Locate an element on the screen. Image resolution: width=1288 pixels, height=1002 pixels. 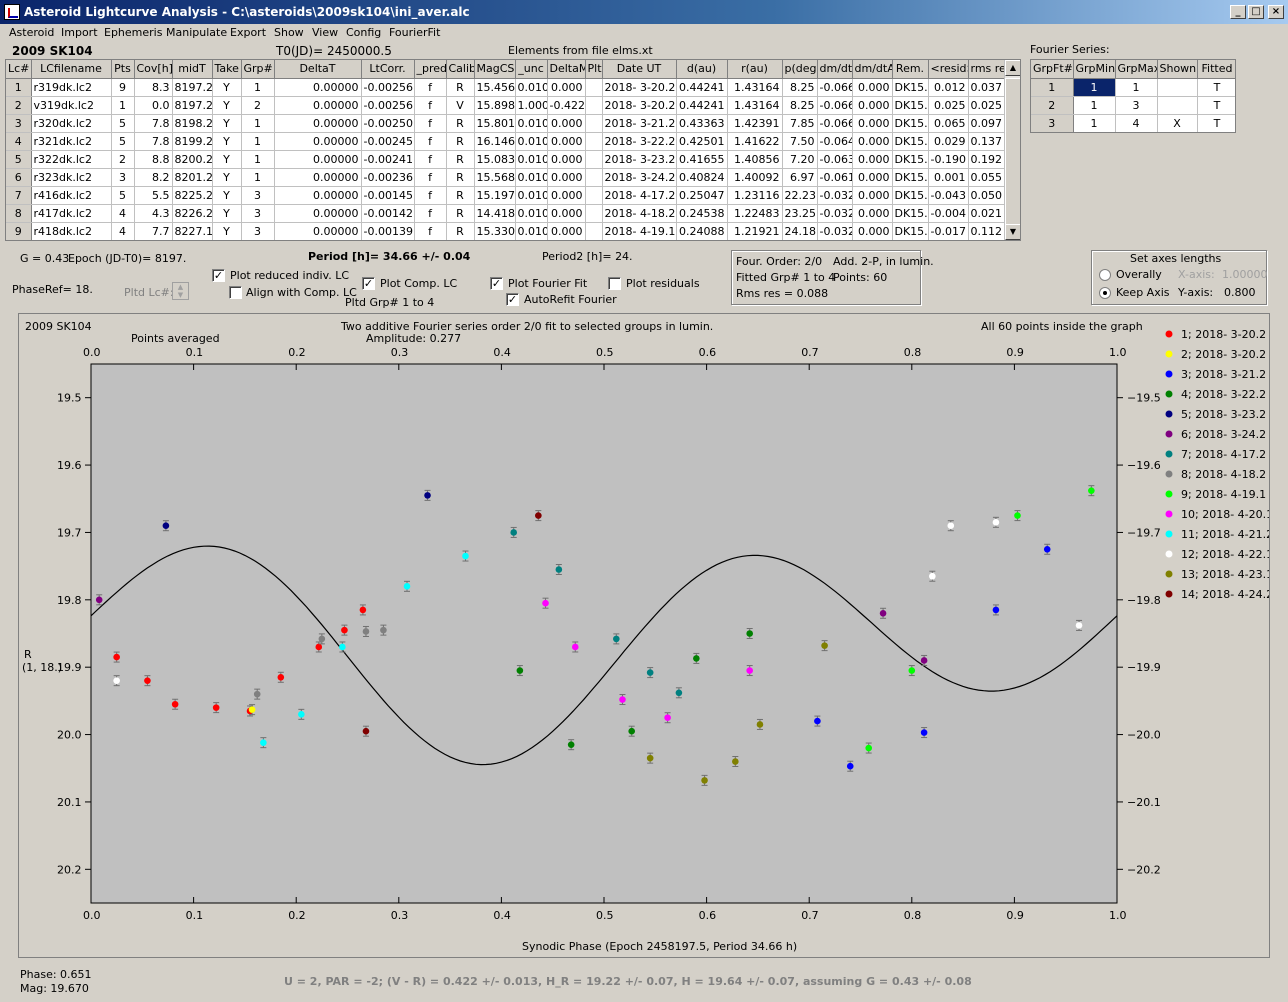
lc-cell: 0.137 is located at coordinates (986, 141).